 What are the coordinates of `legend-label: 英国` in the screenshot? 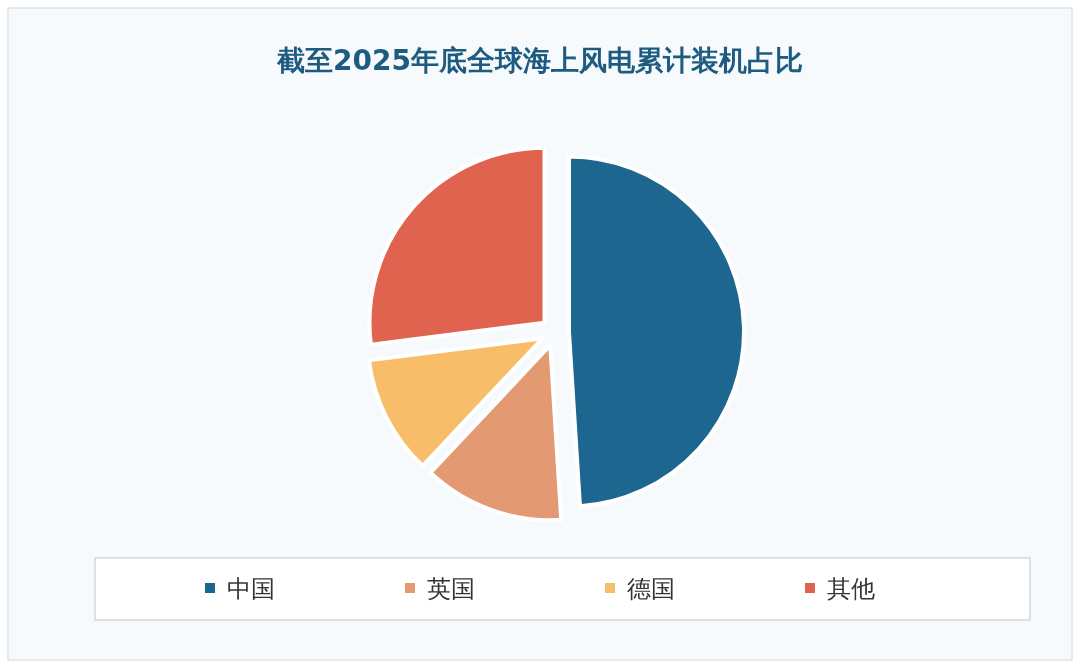 It's located at (451, 589).